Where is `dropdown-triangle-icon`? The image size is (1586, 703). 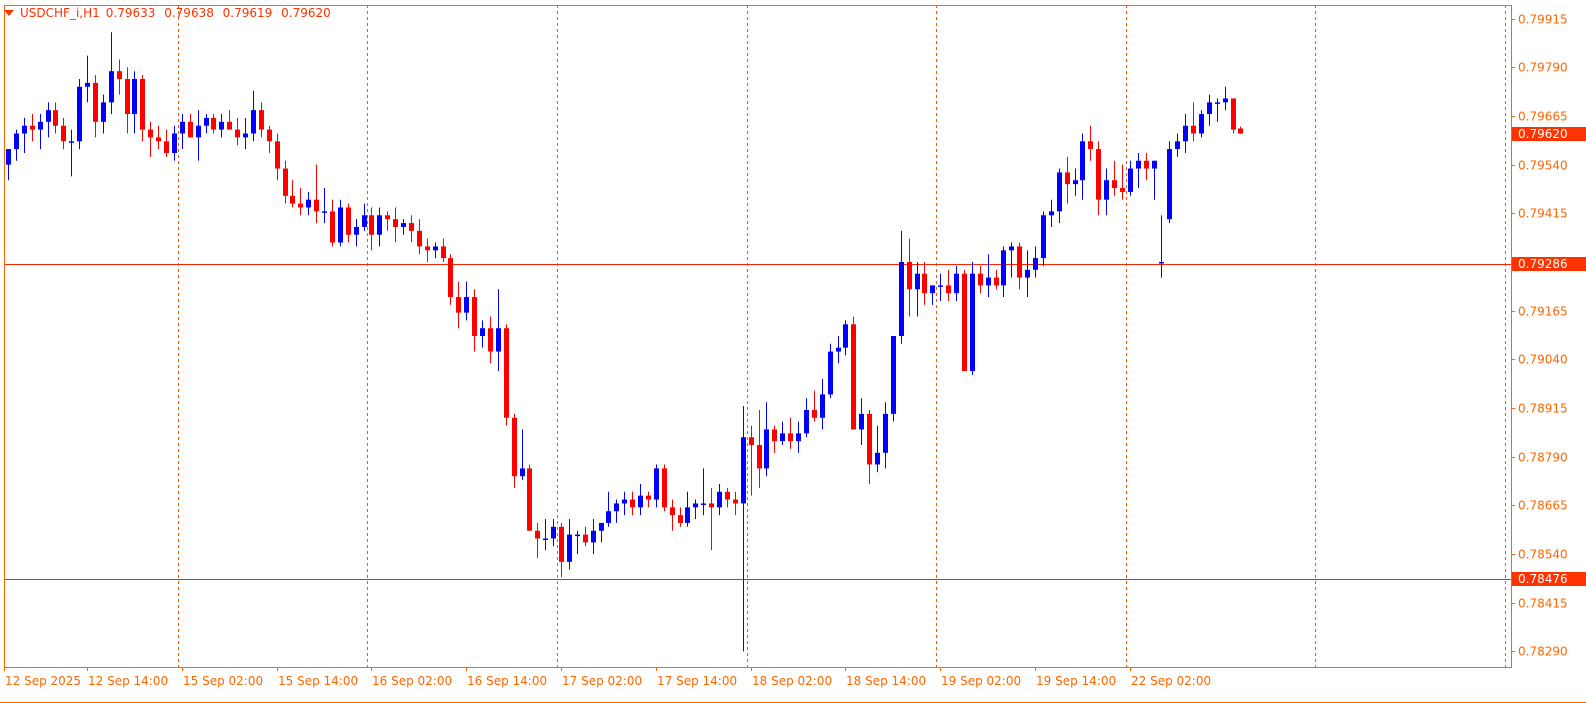
dropdown-triangle-icon is located at coordinates (9, 13).